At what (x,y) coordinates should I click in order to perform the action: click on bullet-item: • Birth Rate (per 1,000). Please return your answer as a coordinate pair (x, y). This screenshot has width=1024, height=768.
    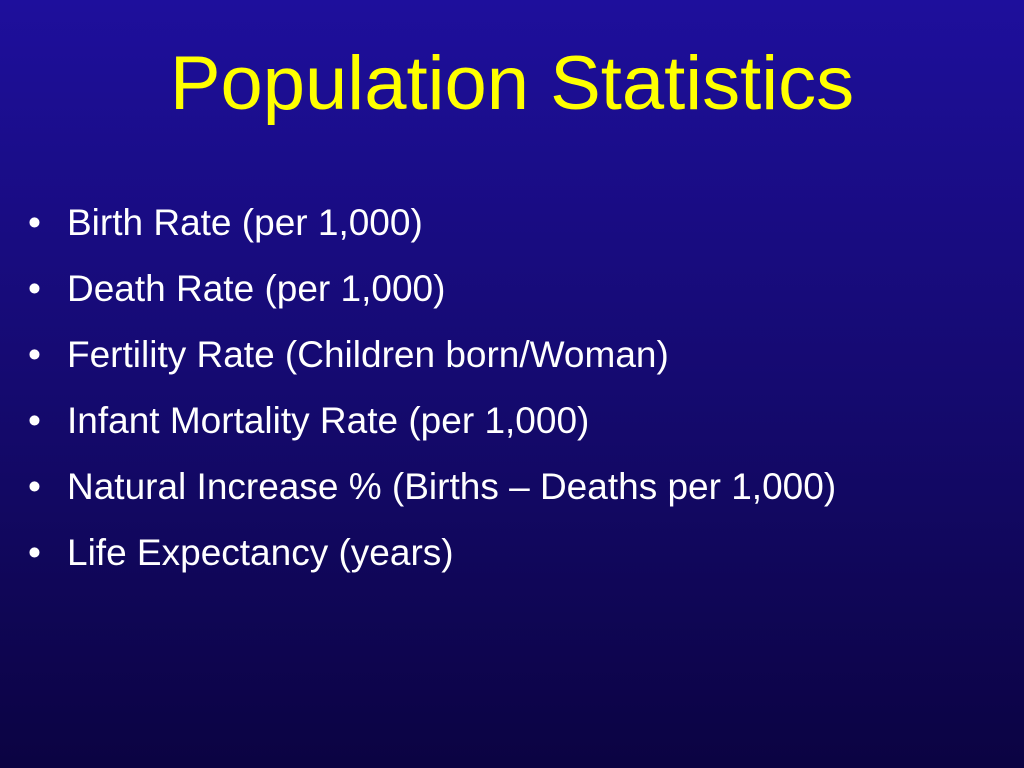
    Looking at the image, I should click on (432, 223).